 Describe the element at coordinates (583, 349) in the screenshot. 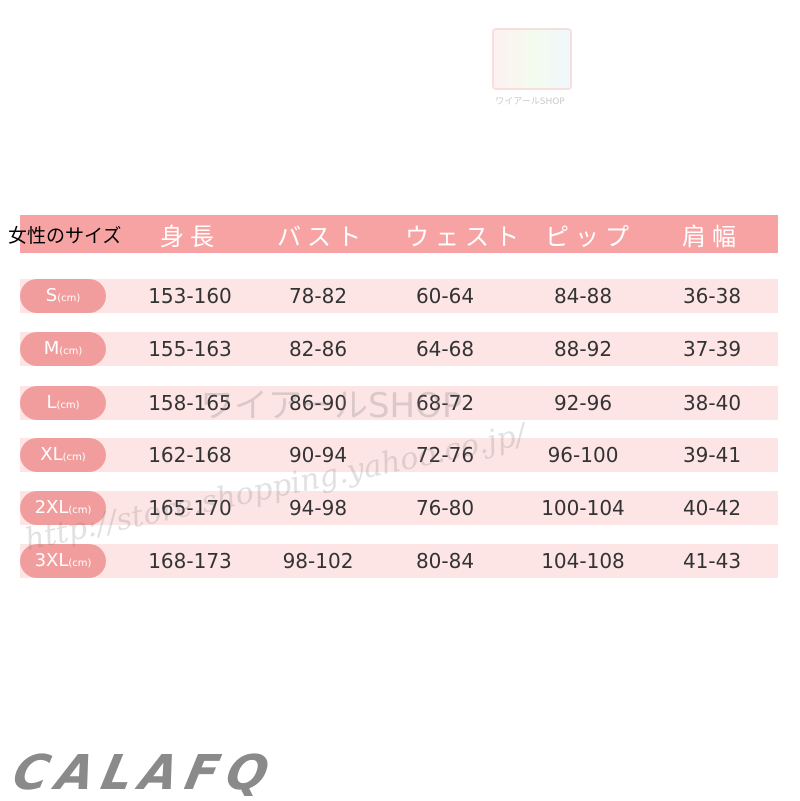

I see `table-cell: 88-92` at that location.